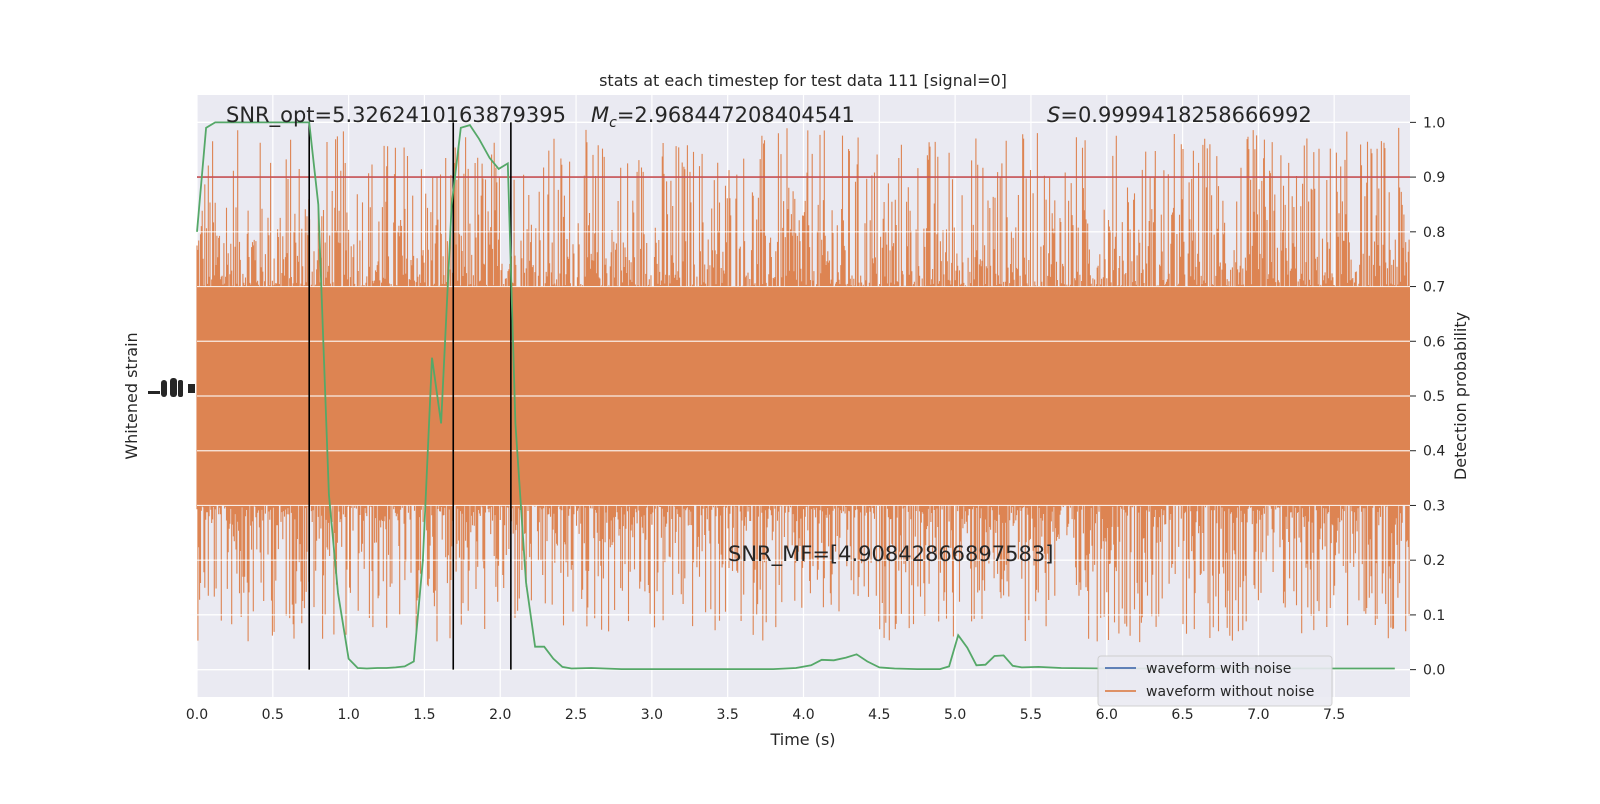 The image size is (1600, 804). I want to click on x-tick-label: 5.0, so click(955, 715).